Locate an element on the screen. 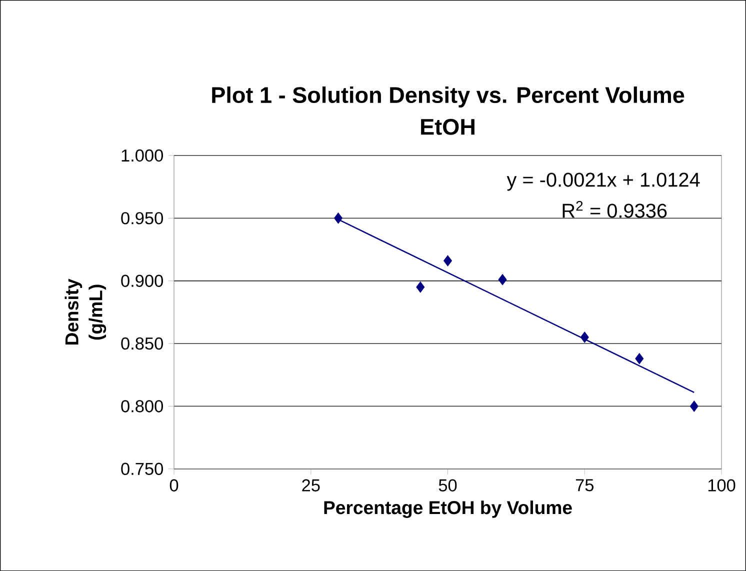 Image resolution: width=746 pixels, height=571 pixels. y-tick-label: 0.750 is located at coordinates (142, 468).